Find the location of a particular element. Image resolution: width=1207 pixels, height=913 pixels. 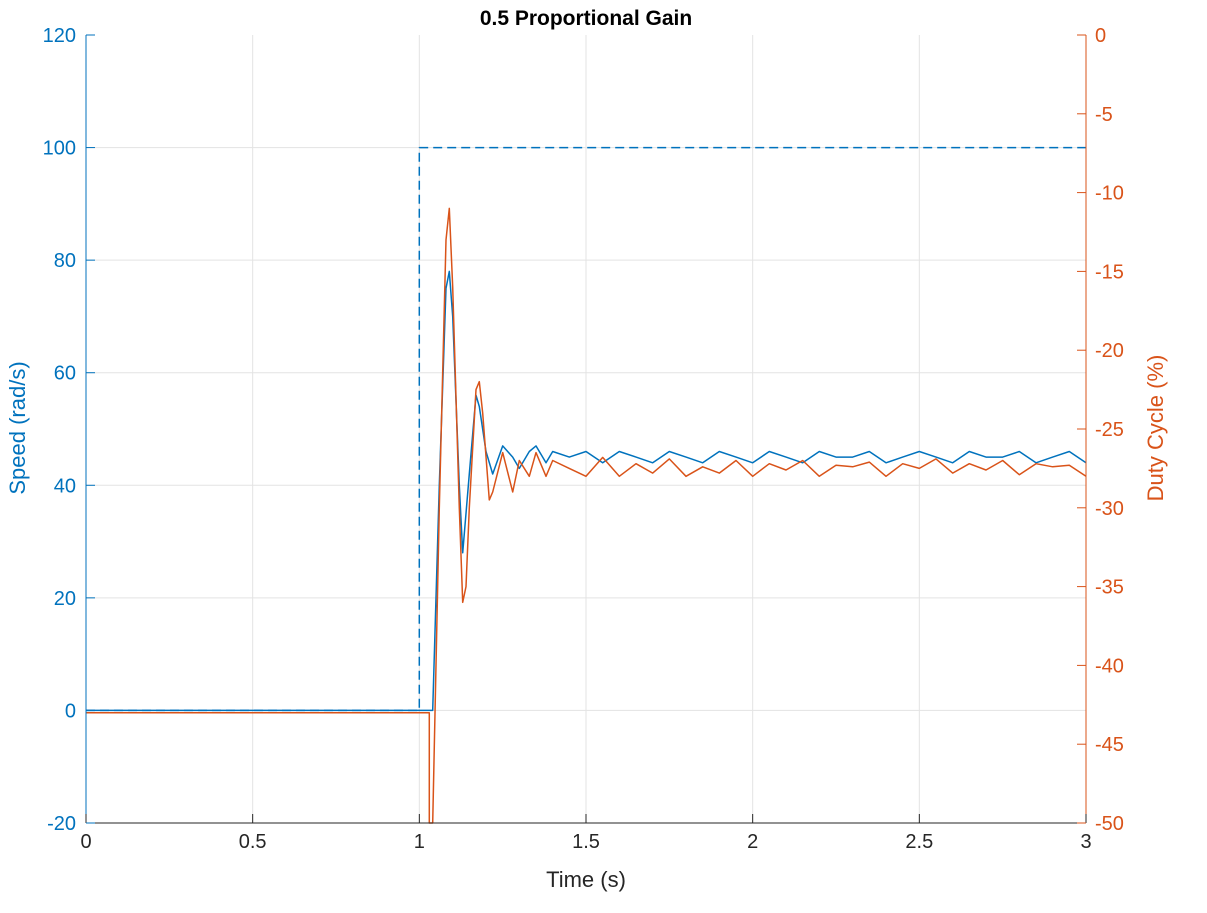

chart-title: 0.5 Proportional Gain is located at coordinates (586, 18).